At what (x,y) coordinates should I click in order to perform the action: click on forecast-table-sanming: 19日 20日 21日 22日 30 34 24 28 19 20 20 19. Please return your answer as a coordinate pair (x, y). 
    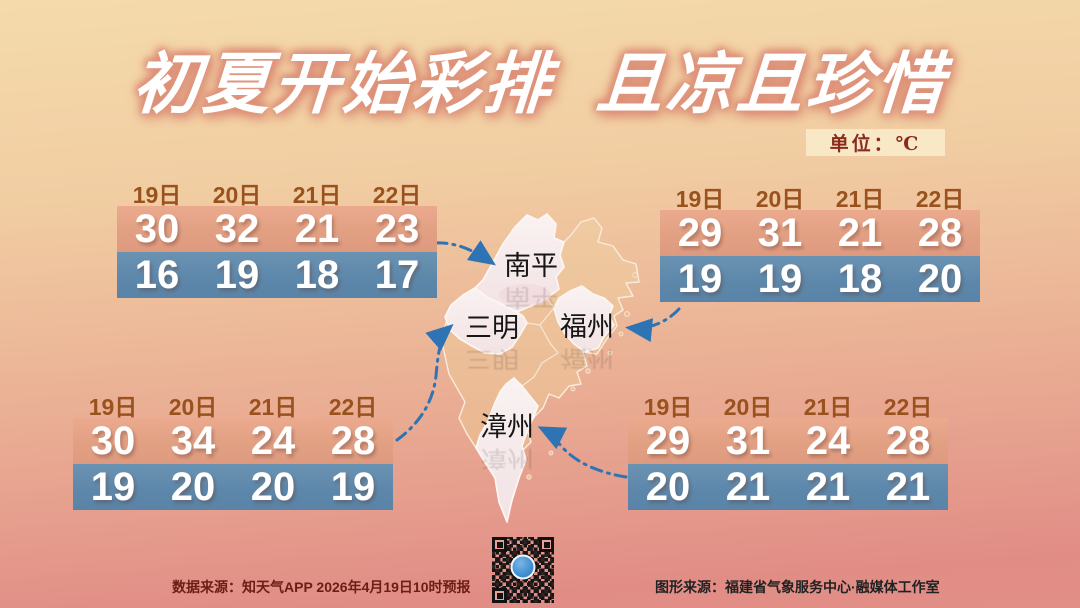
    Looking at the image, I should click on (233, 449).